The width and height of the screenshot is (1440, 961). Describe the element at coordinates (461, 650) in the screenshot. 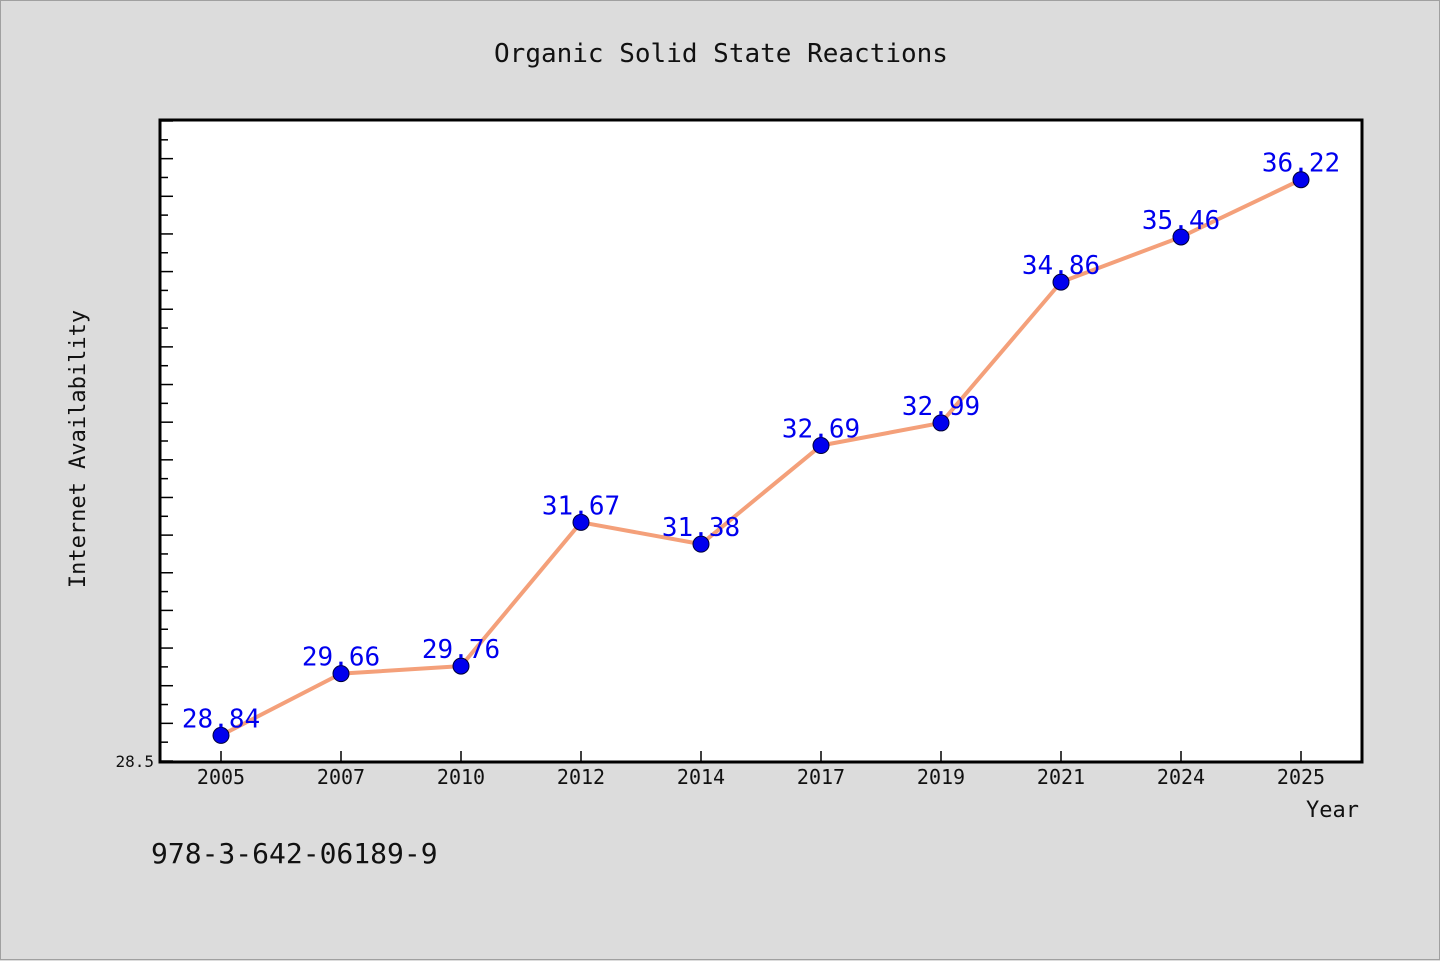

I see `data-label: 29.76` at that location.